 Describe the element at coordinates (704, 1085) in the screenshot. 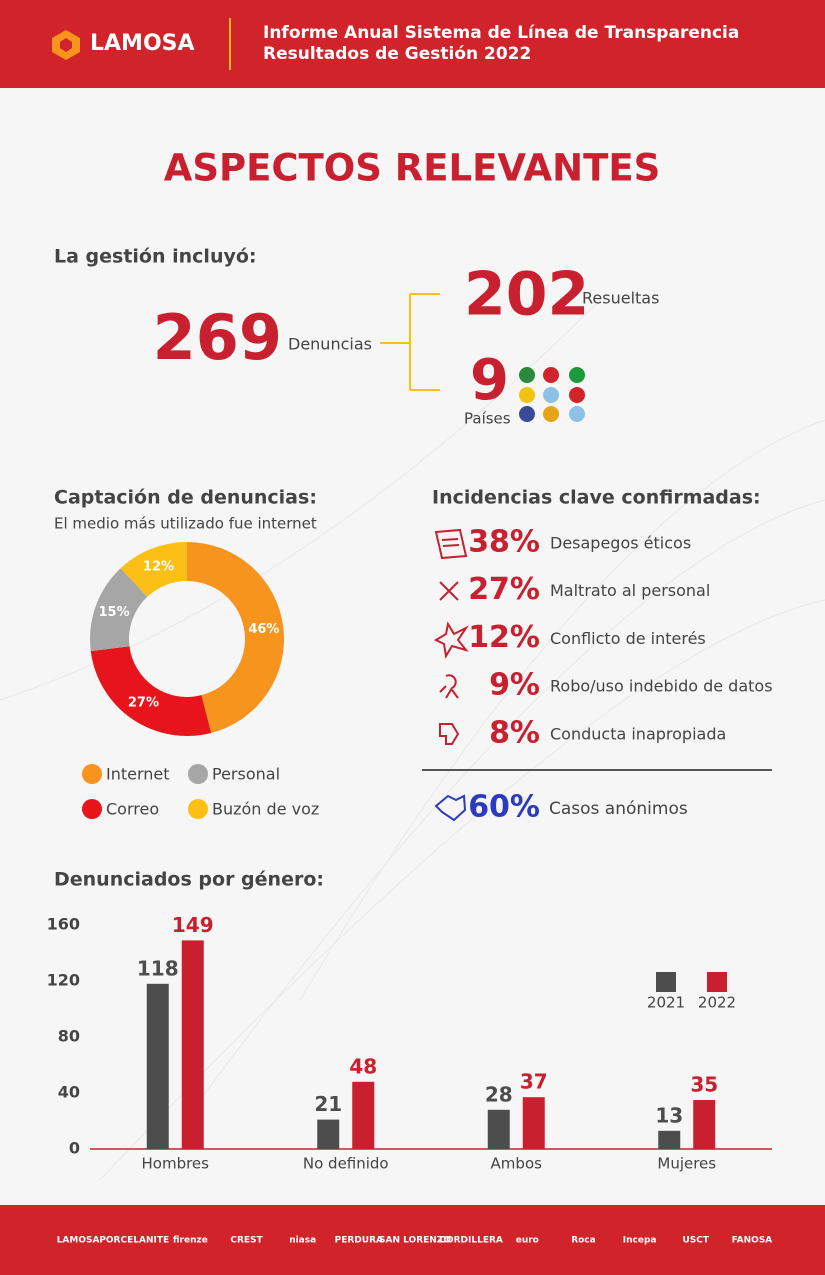

I see `data-label: 35` at that location.